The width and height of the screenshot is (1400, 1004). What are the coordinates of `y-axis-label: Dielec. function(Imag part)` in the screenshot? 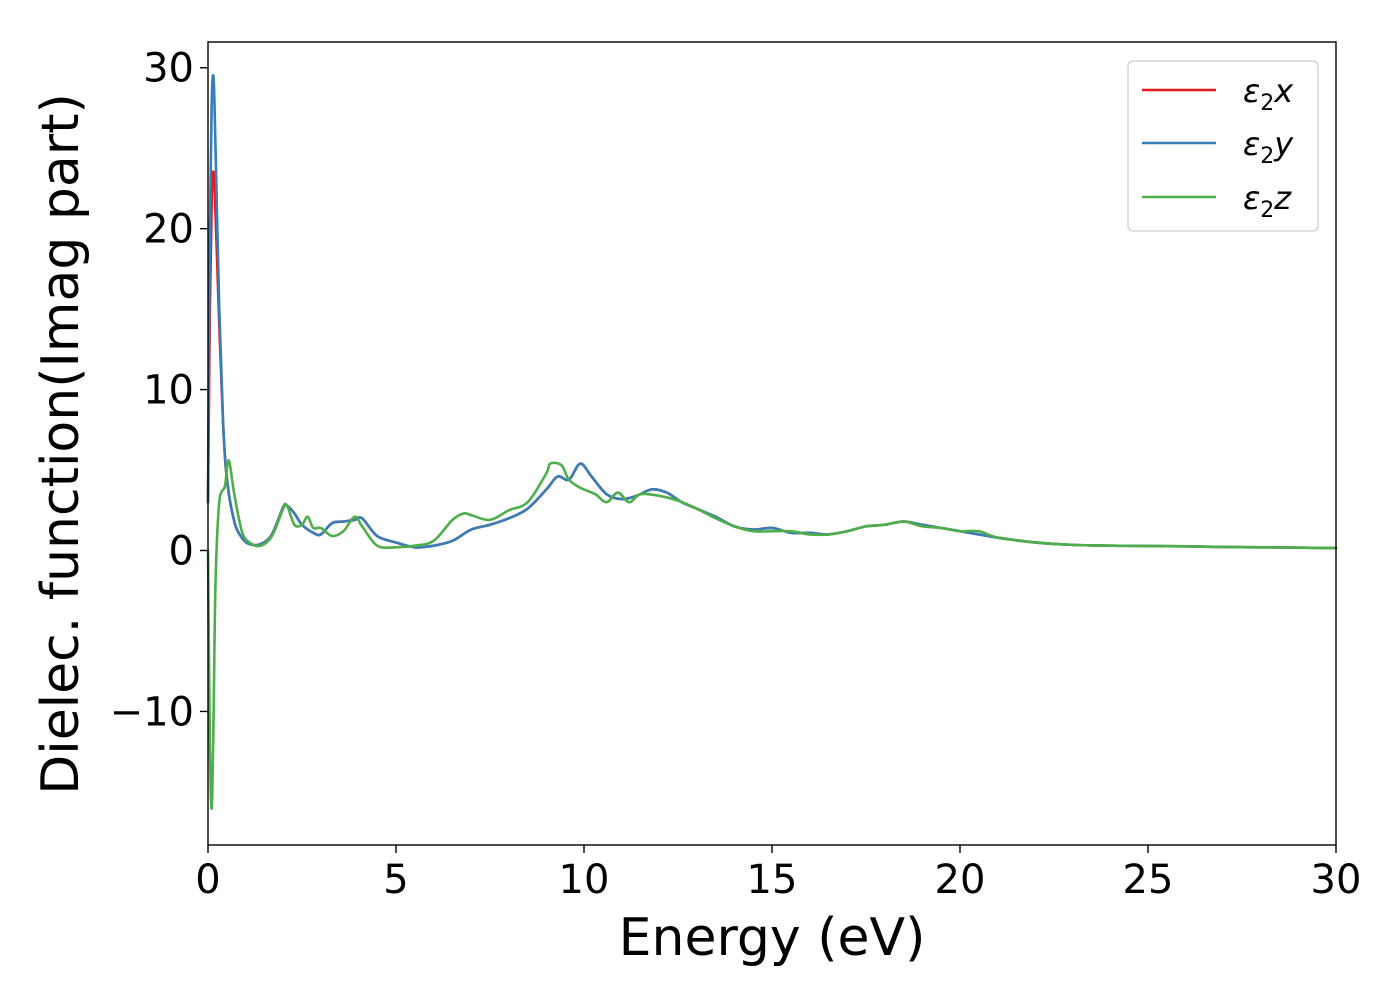 It's located at (61, 444).